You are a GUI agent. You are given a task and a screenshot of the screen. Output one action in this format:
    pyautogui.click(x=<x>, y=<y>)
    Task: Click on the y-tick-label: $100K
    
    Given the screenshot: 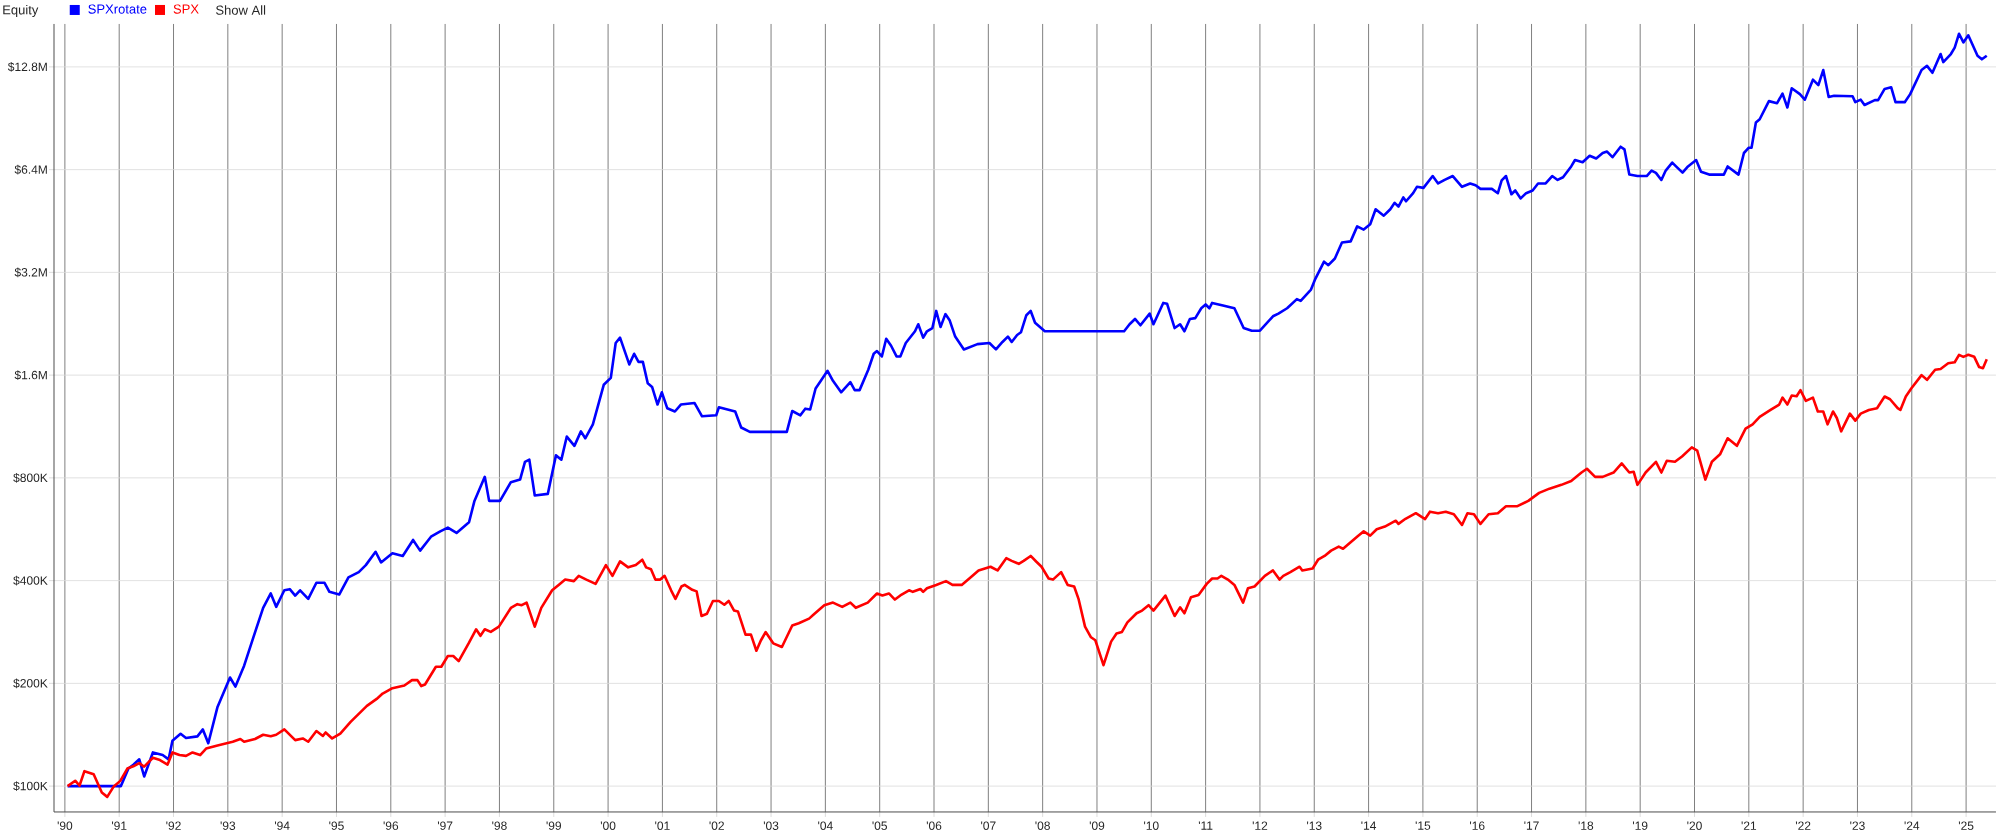 What is the action you would take?
    pyautogui.click(x=30, y=786)
    